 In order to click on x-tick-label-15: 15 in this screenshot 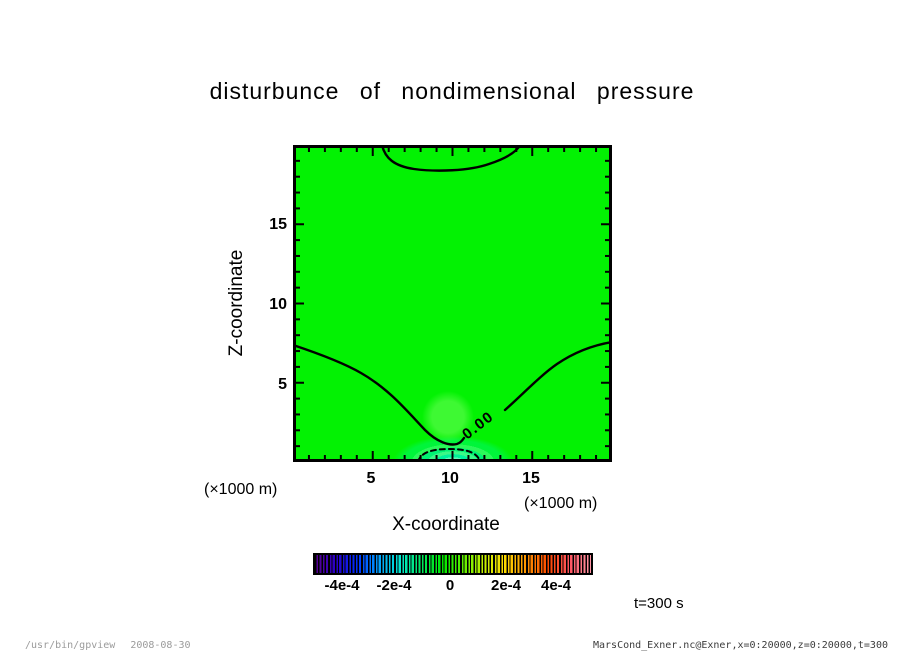, I will do `click(531, 478)`.